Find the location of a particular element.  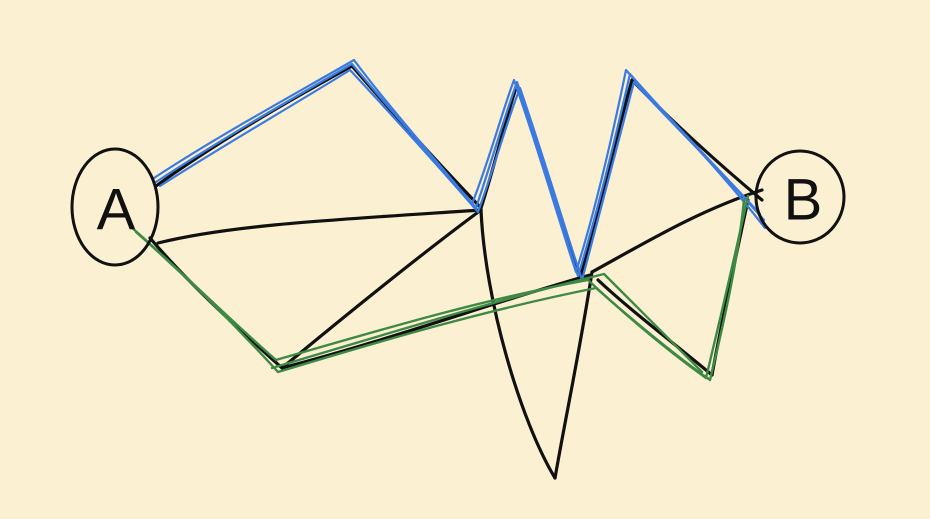

edge-center-peak2 is located at coordinates (606, 179).